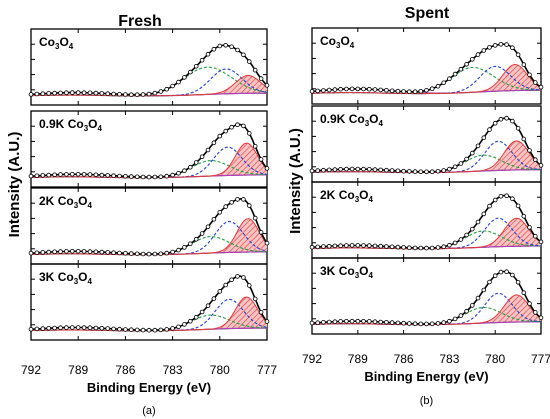 Image resolution: width=550 pixels, height=419 pixels. Describe the element at coordinates (495, 359) in the screenshot. I see `x-tick-label: 780` at that location.